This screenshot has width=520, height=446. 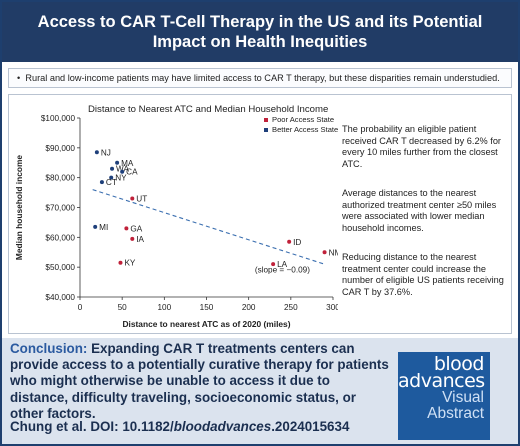 I want to click on data-point-ct, so click(x=101, y=182).